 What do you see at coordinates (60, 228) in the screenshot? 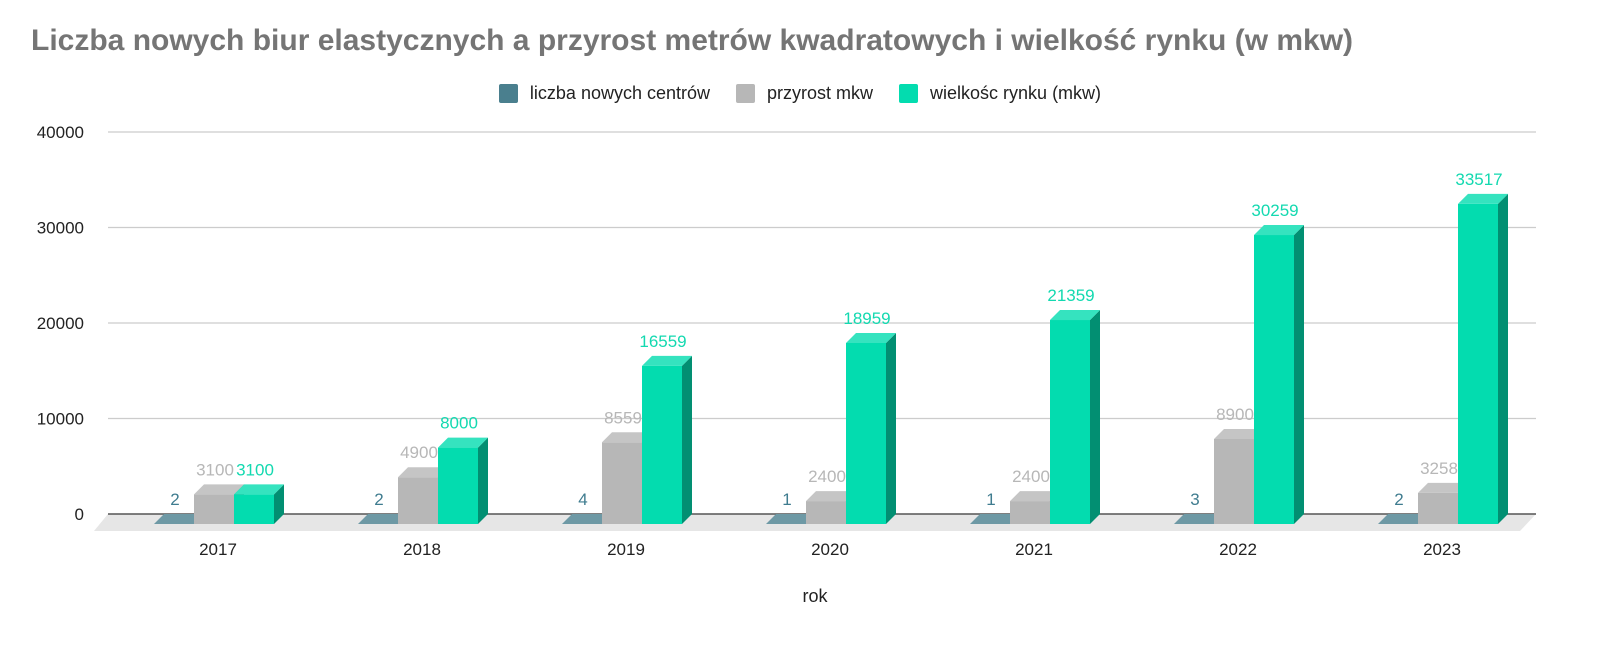
I see `y-tick-label: 30000` at bounding box center [60, 228].